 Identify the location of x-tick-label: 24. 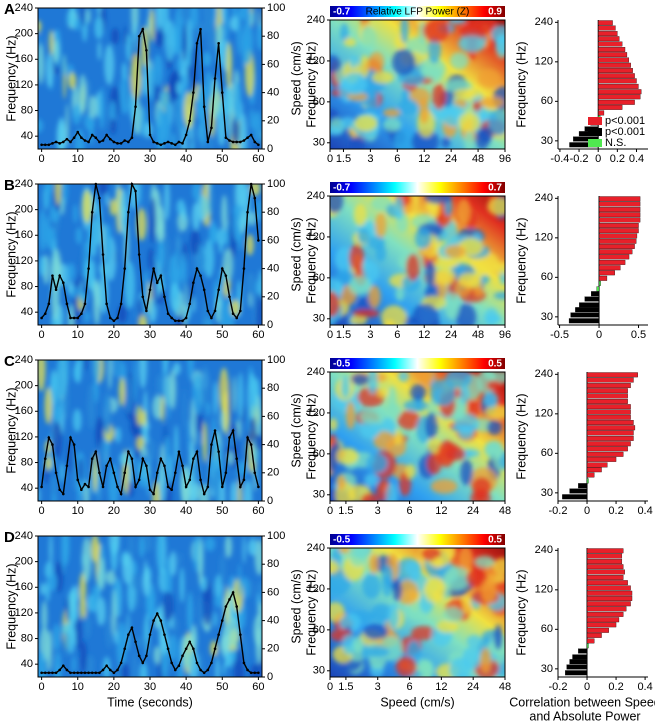
(473, 687).